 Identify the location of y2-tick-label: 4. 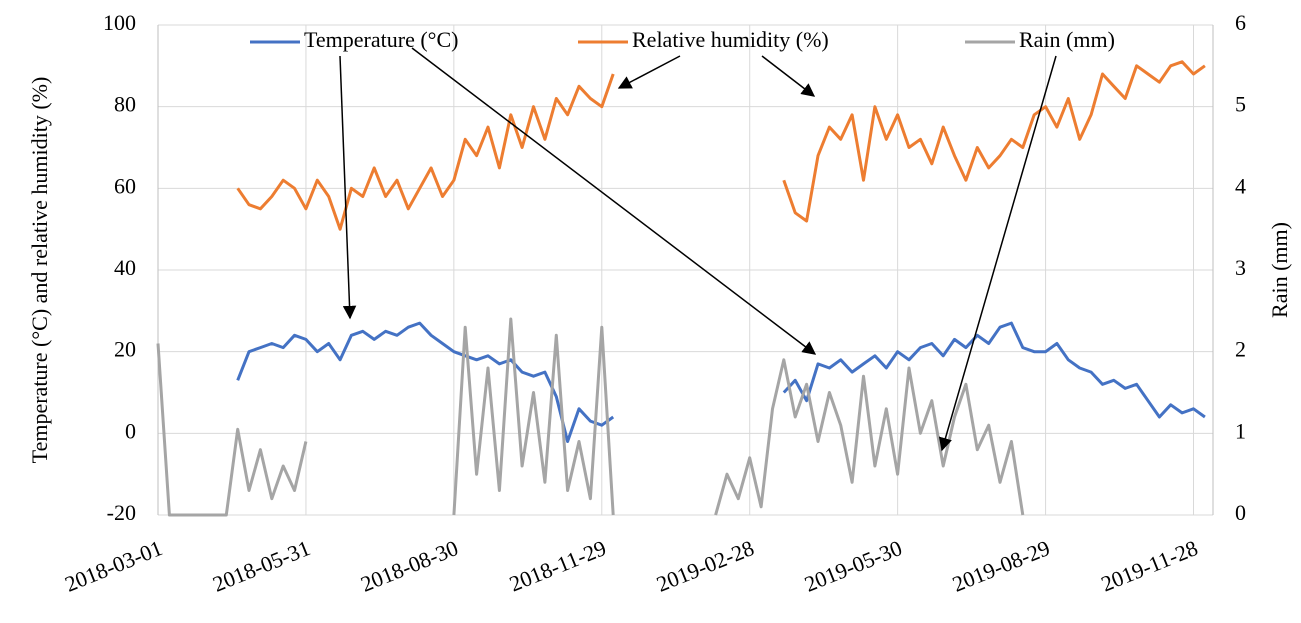
(1240, 185).